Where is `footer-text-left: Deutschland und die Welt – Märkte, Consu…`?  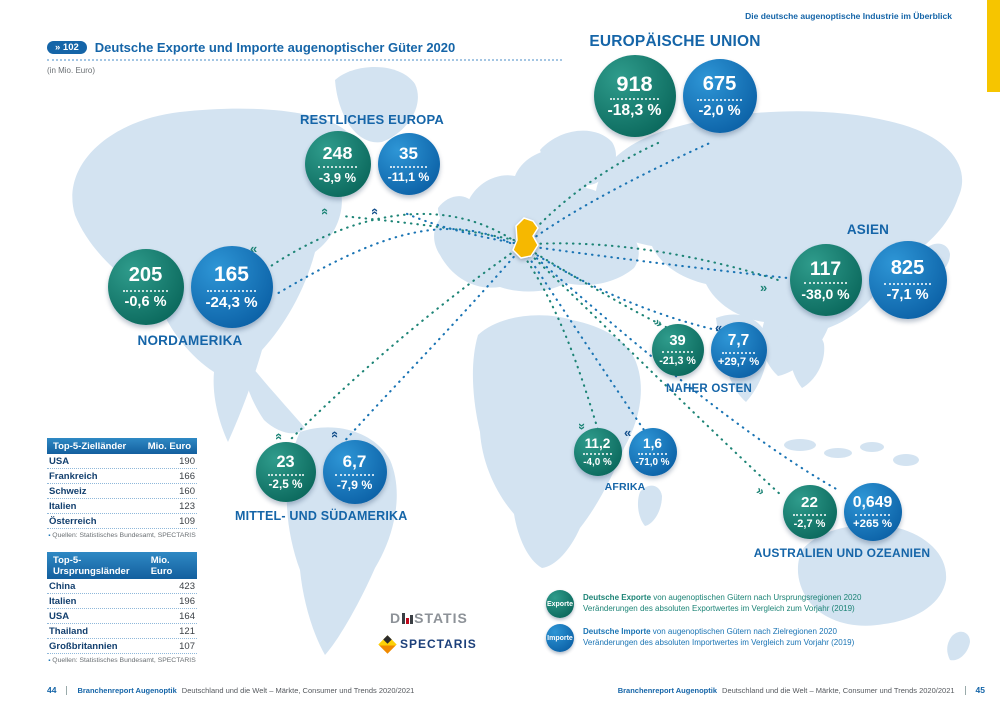
footer-text-left: Deutschland und die Welt – Märkte, Consu… is located at coordinates (298, 690).